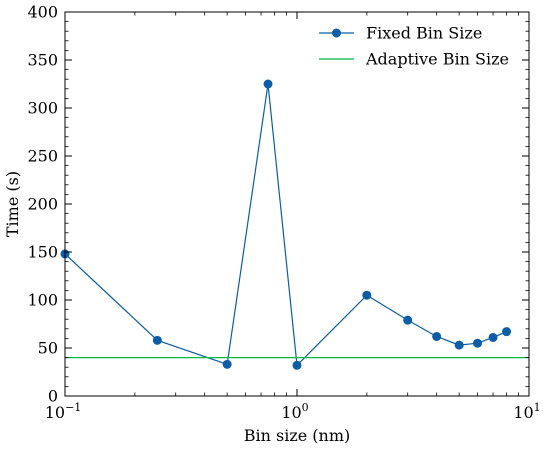  What do you see at coordinates (437, 59) in the screenshot?
I see `legend-label: Adaptive Bin Size` at bounding box center [437, 59].